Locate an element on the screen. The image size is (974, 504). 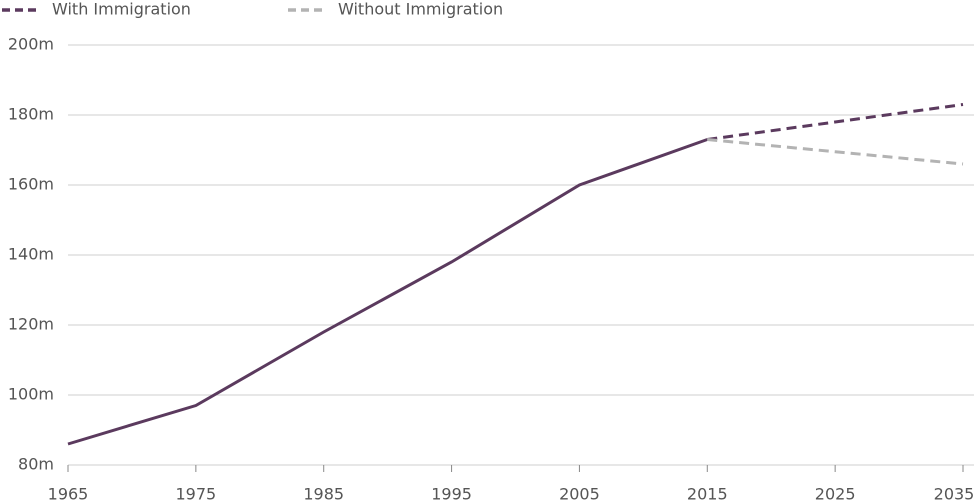
x-tick-label: 1995 is located at coordinates (451, 494).